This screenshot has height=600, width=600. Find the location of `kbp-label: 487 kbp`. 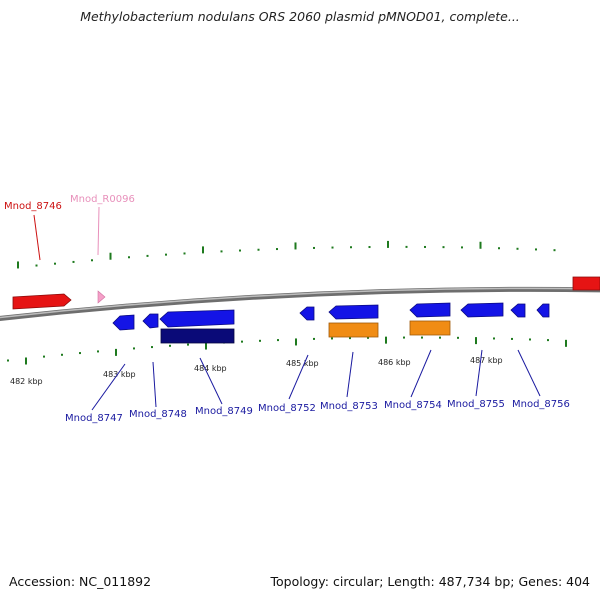

kbp-label: 487 kbp is located at coordinates (486, 360).